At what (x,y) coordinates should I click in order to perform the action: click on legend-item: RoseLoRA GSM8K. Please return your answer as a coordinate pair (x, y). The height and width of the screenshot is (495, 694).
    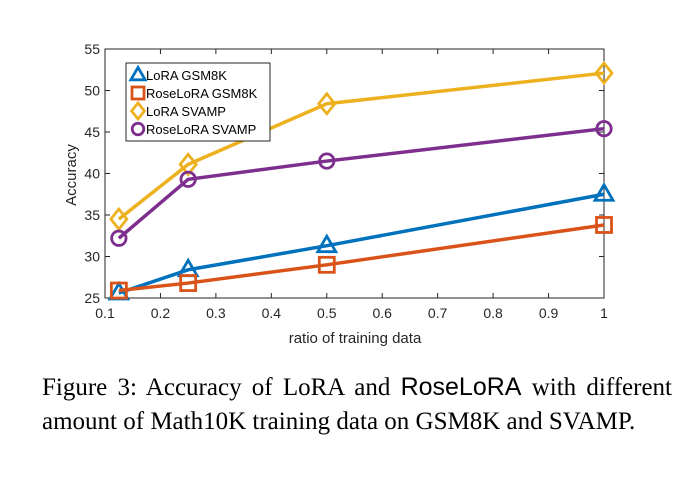
    Looking at the image, I should click on (194, 93).